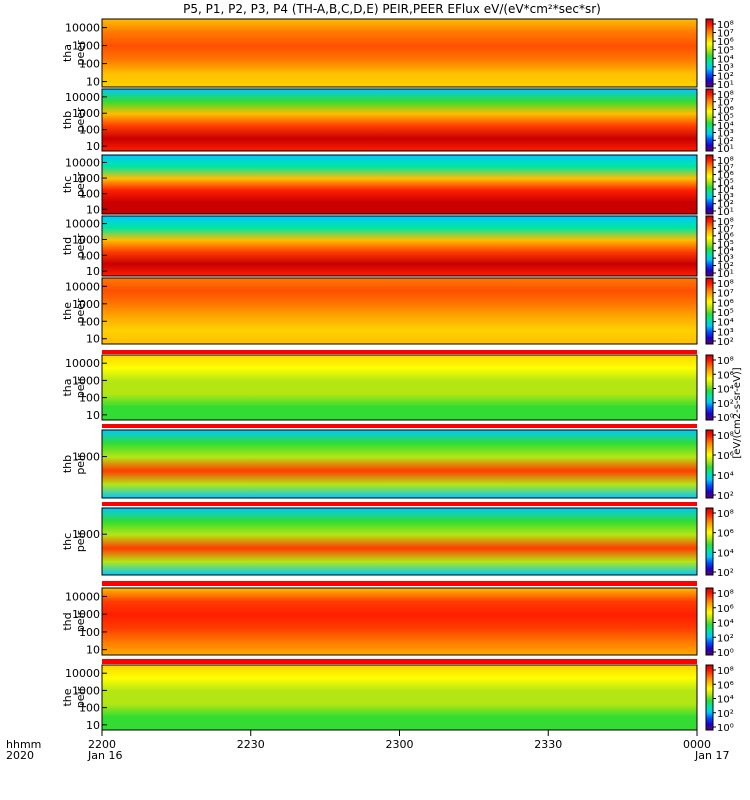 The image size is (750, 800). What do you see at coordinates (725, 205) in the screenshot?
I see `colorbar-label-thc-peer-2: 10²` at bounding box center [725, 205].